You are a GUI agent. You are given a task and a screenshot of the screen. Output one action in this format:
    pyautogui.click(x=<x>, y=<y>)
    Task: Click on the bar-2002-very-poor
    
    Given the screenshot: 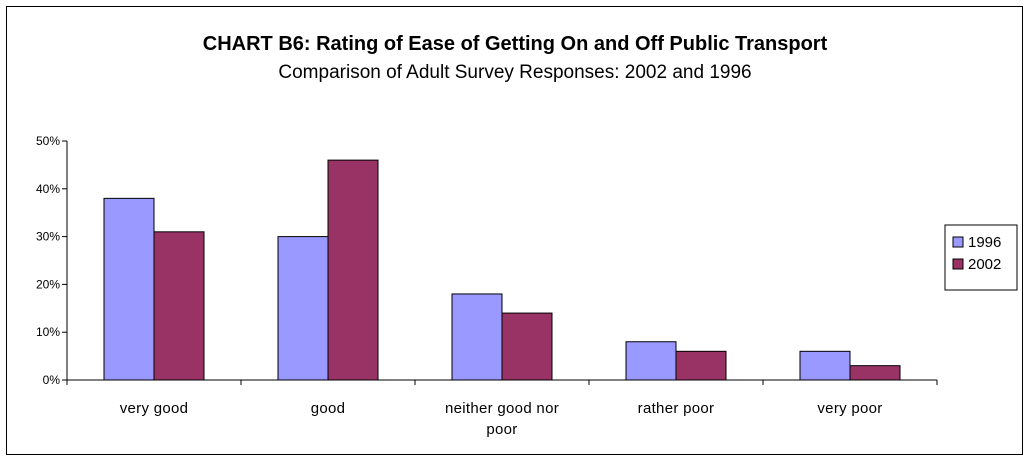 What is the action you would take?
    pyautogui.click(x=875, y=373)
    